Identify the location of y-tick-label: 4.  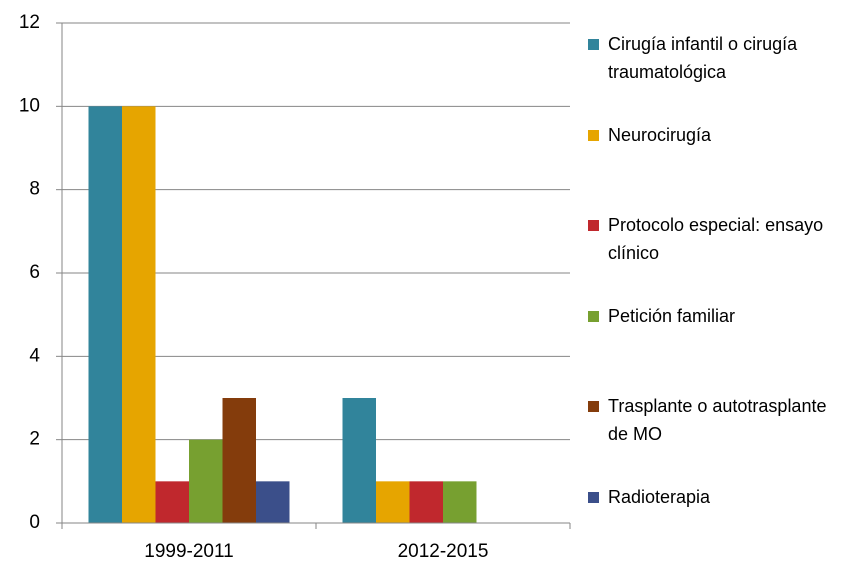
(34, 355).